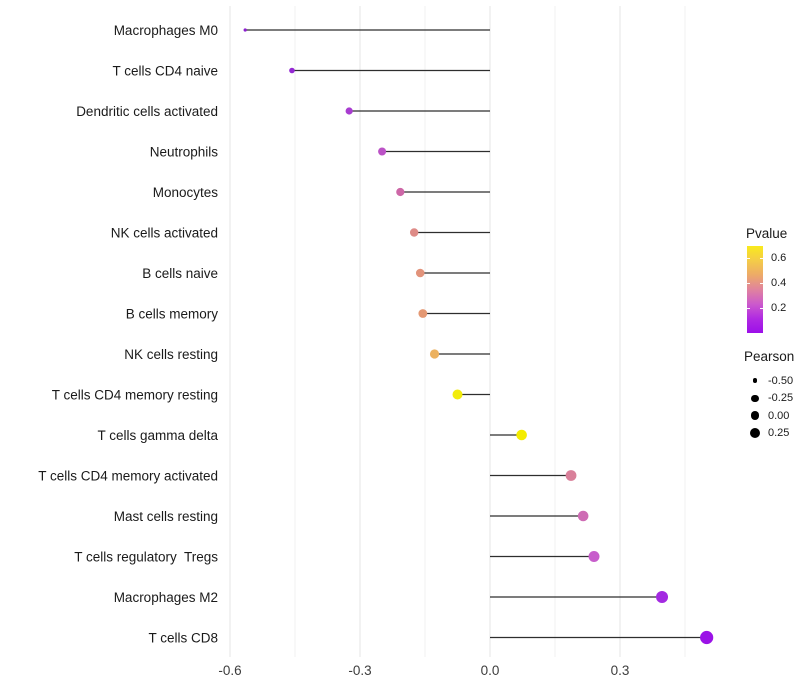 This screenshot has width=800, height=700. Describe the element at coordinates (183, 637) in the screenshot. I see `row-label: T cells CD8` at that location.